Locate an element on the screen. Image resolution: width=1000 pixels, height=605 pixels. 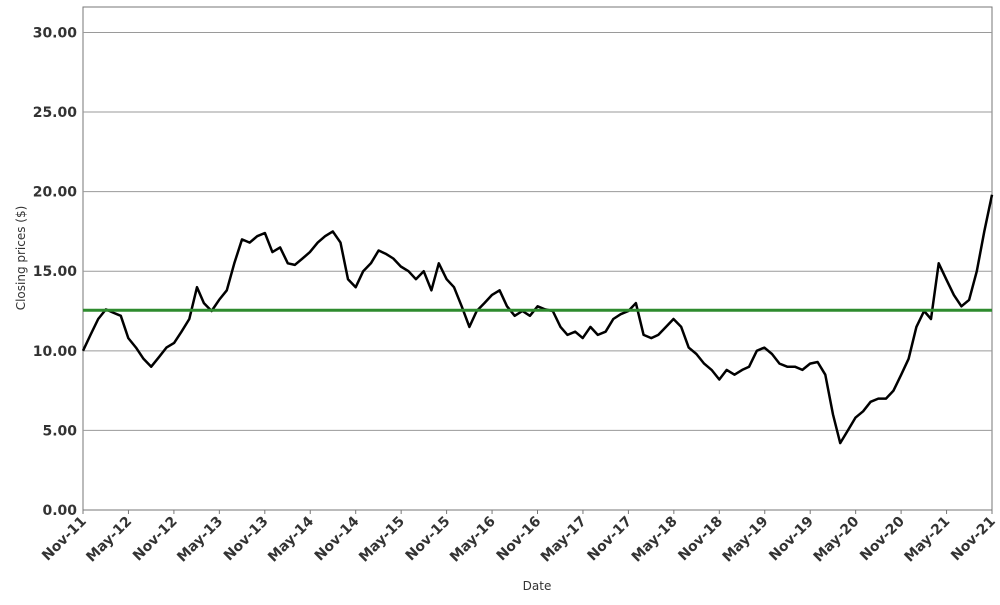
y-tick-label: 15.00 is located at coordinates (55, 272).